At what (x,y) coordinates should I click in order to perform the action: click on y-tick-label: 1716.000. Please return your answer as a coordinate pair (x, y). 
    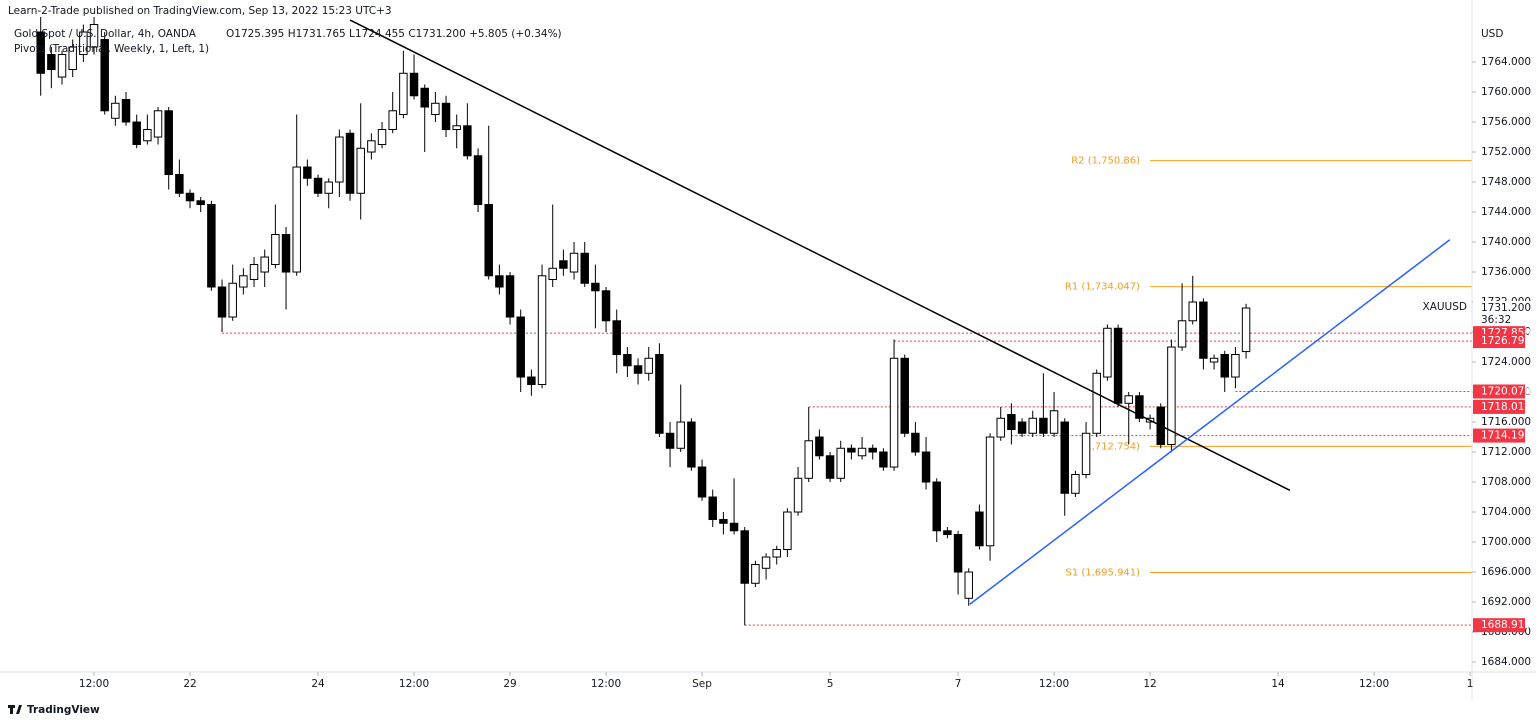
    Looking at the image, I should click on (1506, 422).